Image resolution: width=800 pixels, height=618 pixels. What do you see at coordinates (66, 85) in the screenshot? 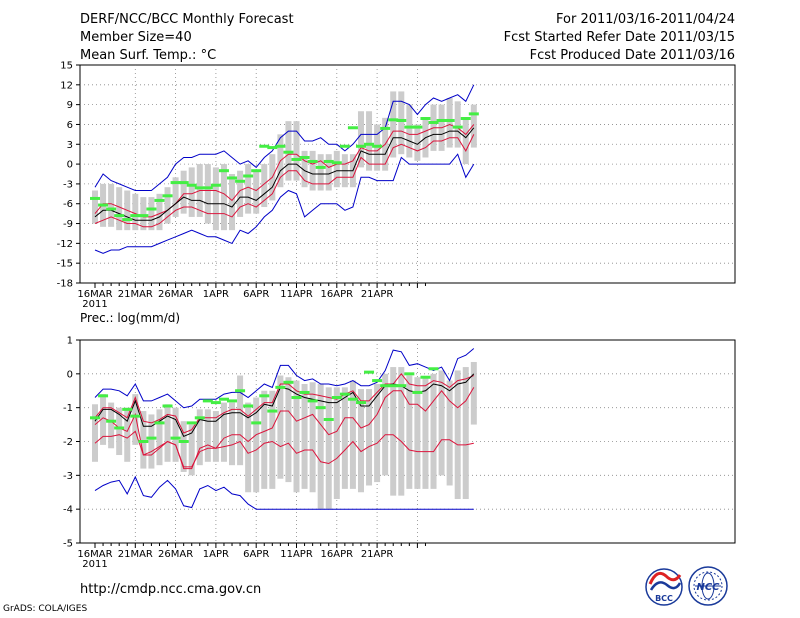
I see `y-tick-label: 12` at bounding box center [66, 85].